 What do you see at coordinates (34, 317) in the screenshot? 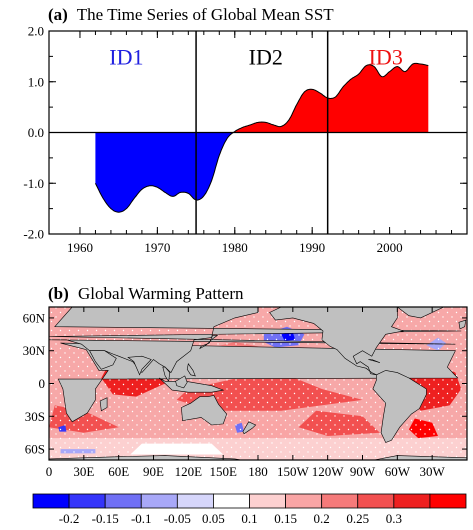
I see `map-y-tick-label: 60N` at bounding box center [34, 317].